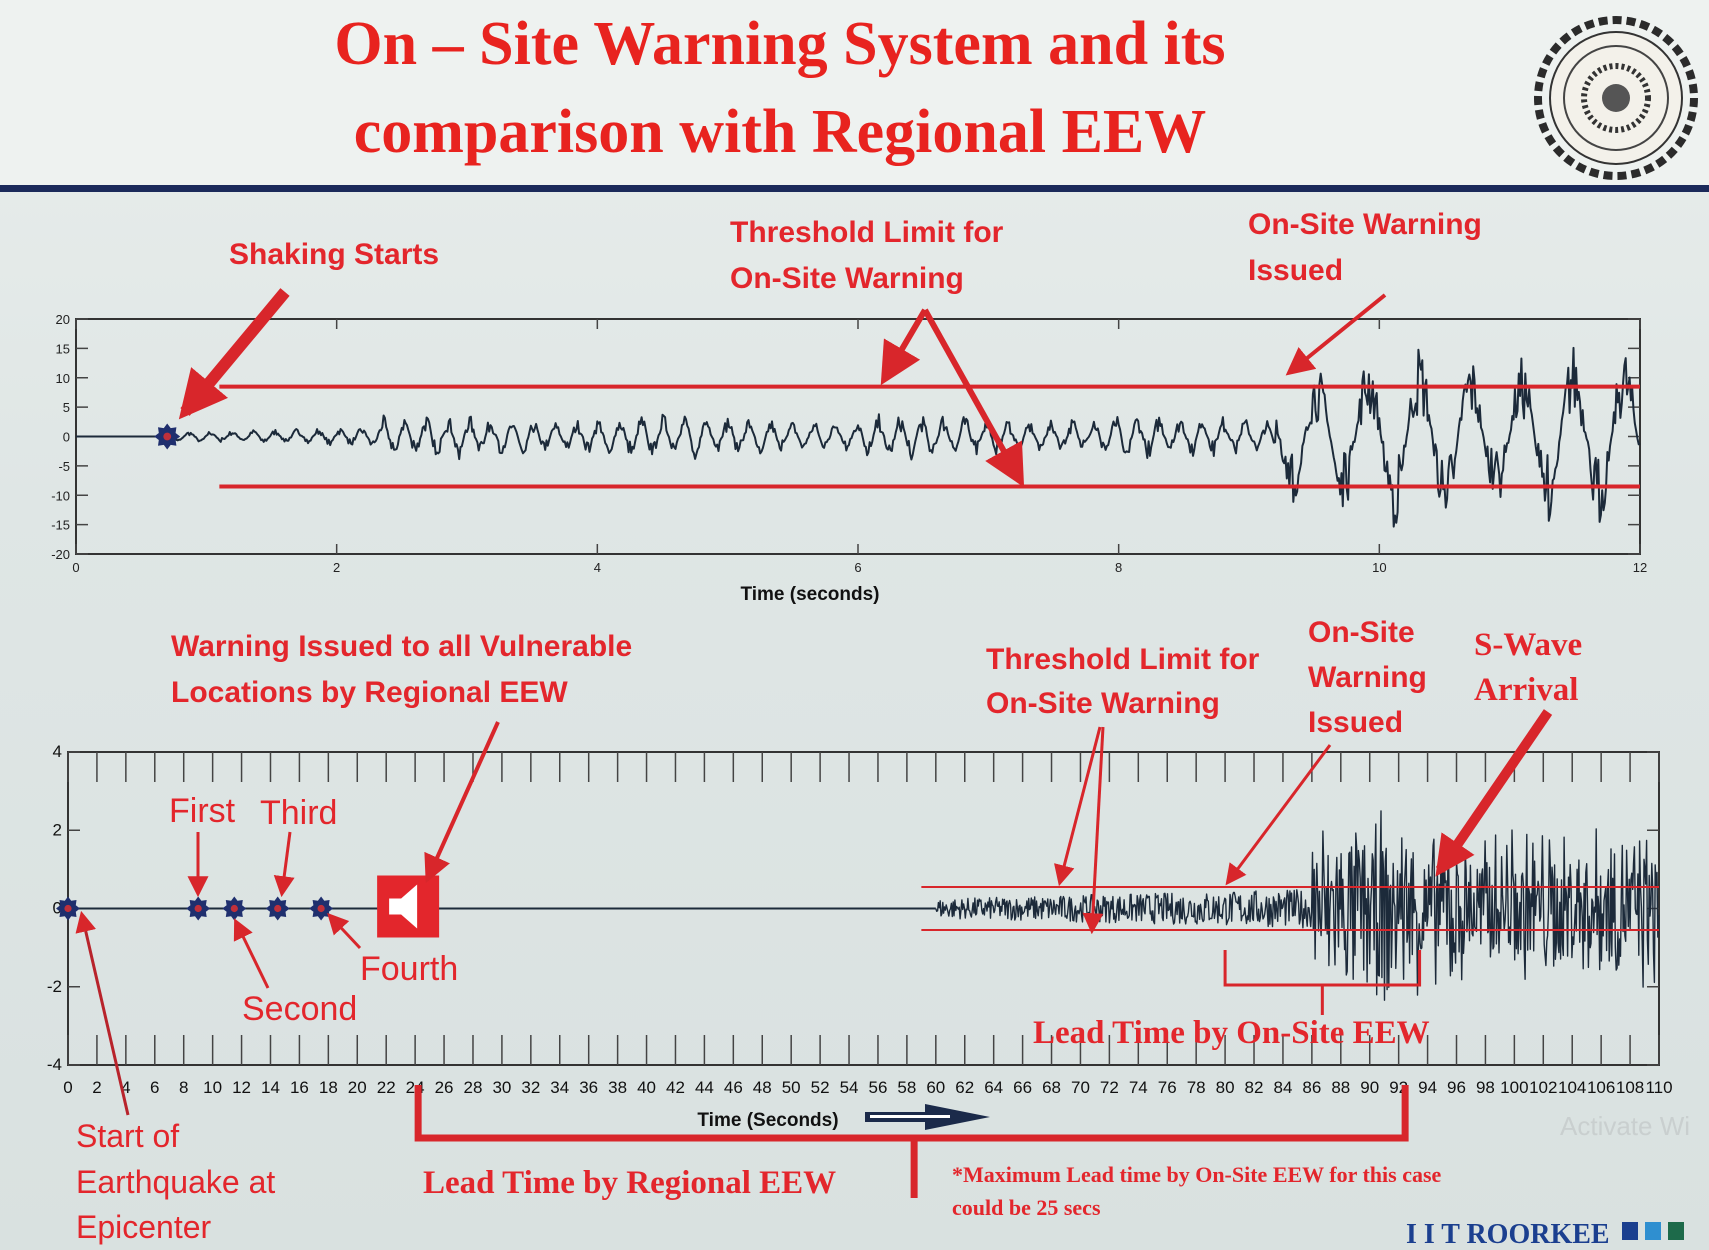 The image size is (1709, 1250). I want to click on arrow-regional, so click(462, 802).